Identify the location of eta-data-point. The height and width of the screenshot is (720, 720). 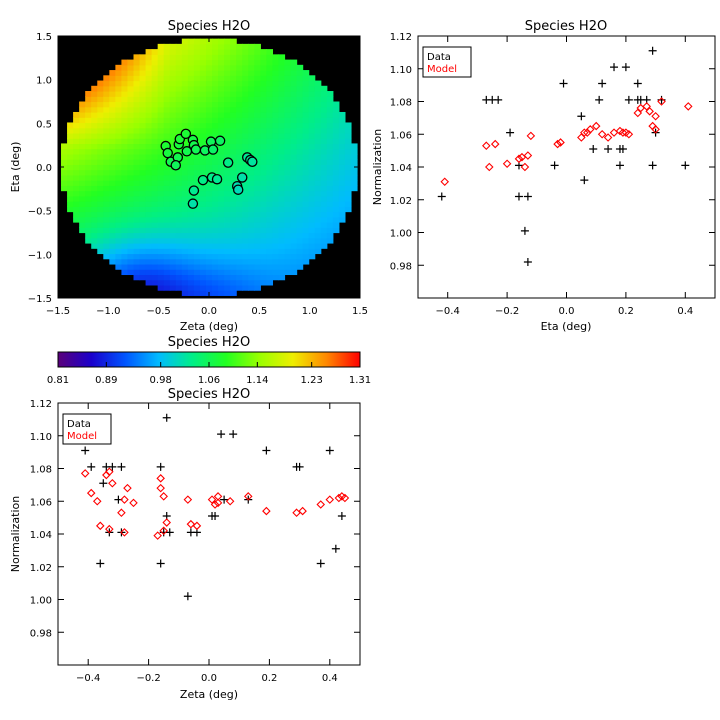
(625, 67).